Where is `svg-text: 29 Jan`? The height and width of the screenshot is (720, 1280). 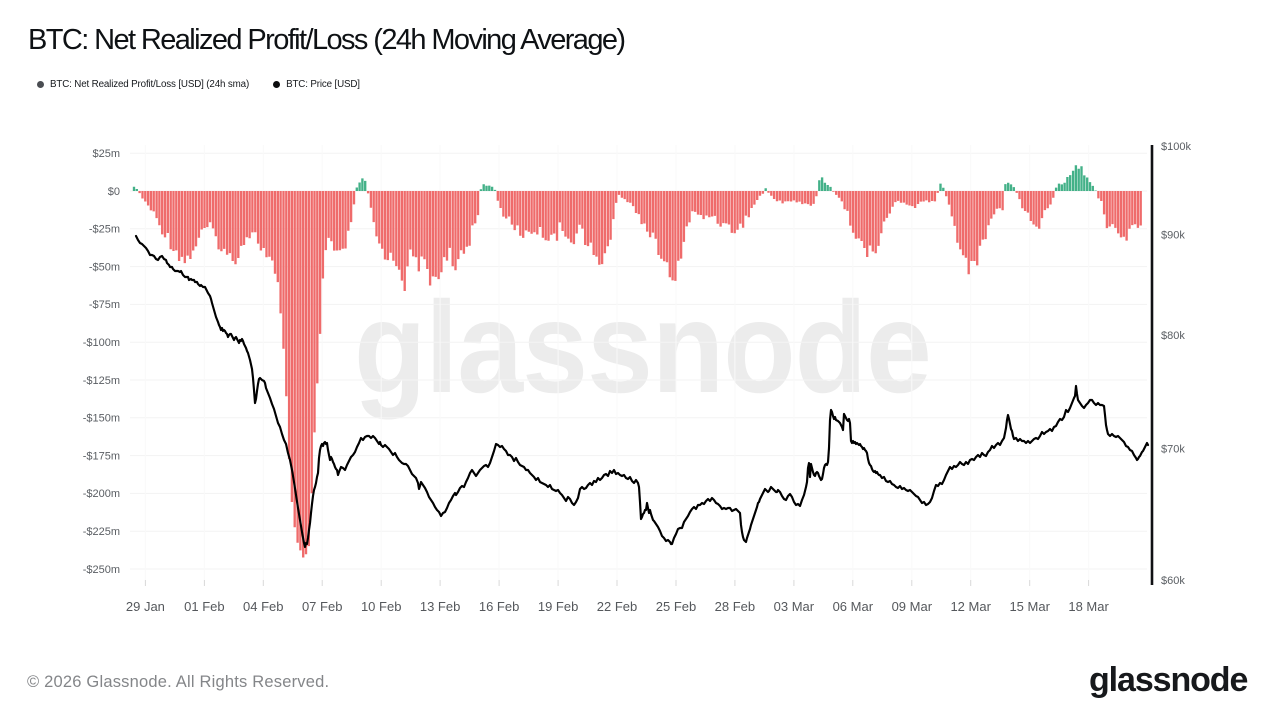
svg-text: 29 Jan is located at coordinates (145, 606).